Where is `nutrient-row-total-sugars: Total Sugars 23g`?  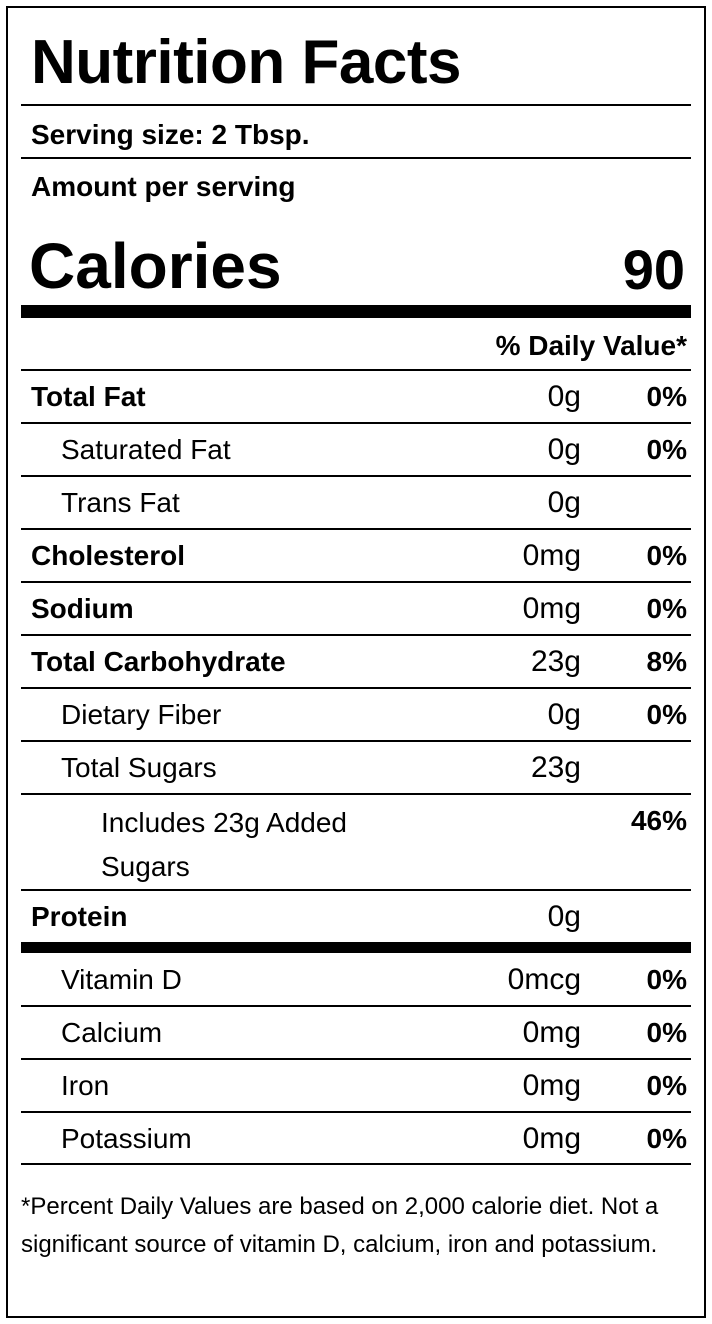 nutrient-row-total-sugars: Total Sugars 23g is located at coordinates (356, 768).